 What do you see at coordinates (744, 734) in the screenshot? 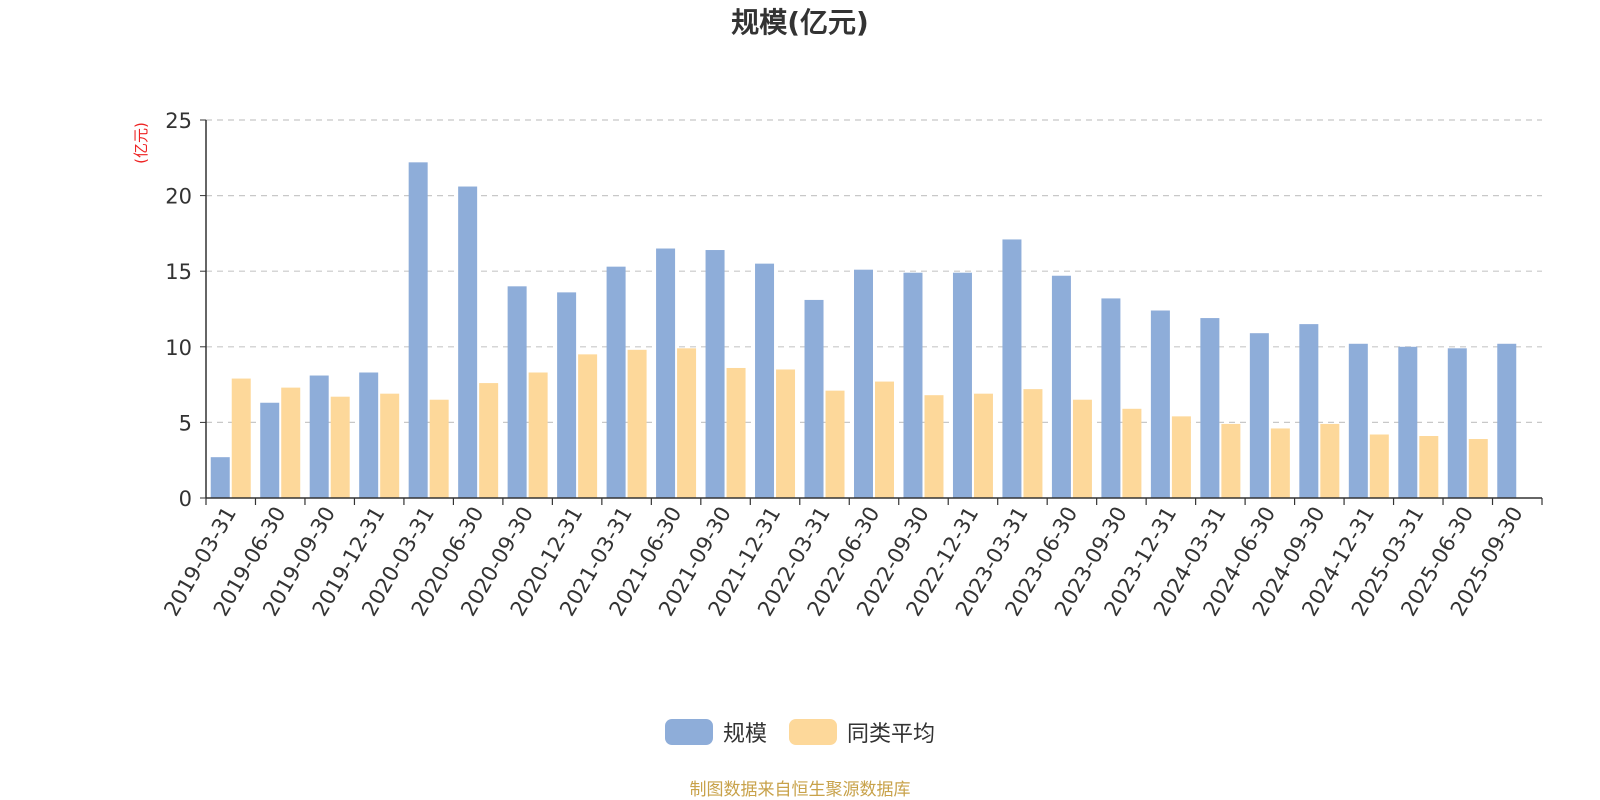
I see `legend-label-scale: 规模` at bounding box center [744, 734].